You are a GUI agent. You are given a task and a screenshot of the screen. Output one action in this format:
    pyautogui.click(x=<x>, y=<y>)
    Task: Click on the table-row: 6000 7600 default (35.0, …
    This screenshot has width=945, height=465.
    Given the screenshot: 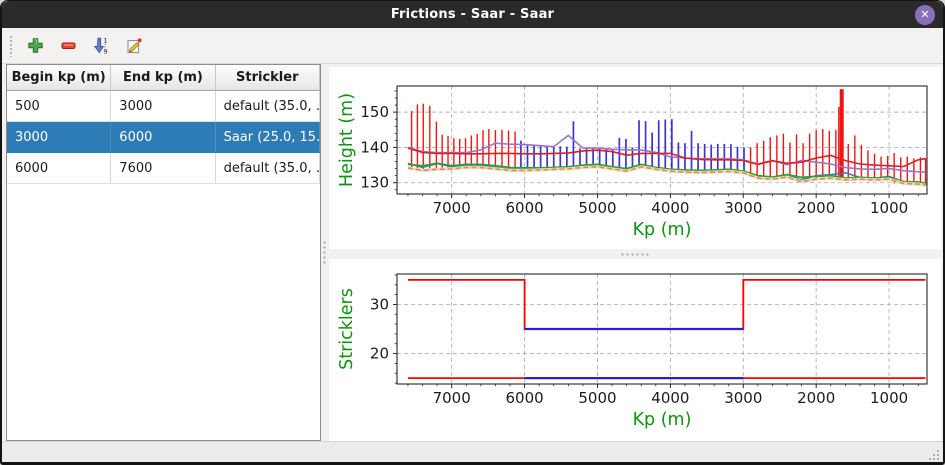 What is the action you would take?
    pyautogui.click(x=163, y=168)
    